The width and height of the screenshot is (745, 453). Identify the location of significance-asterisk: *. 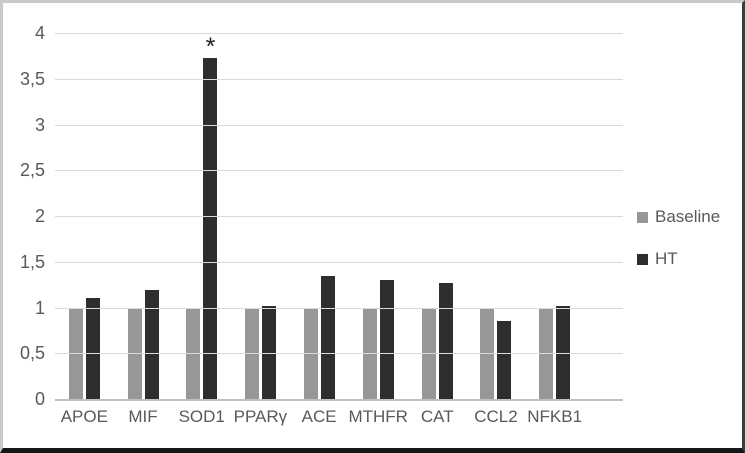
(210, 46).